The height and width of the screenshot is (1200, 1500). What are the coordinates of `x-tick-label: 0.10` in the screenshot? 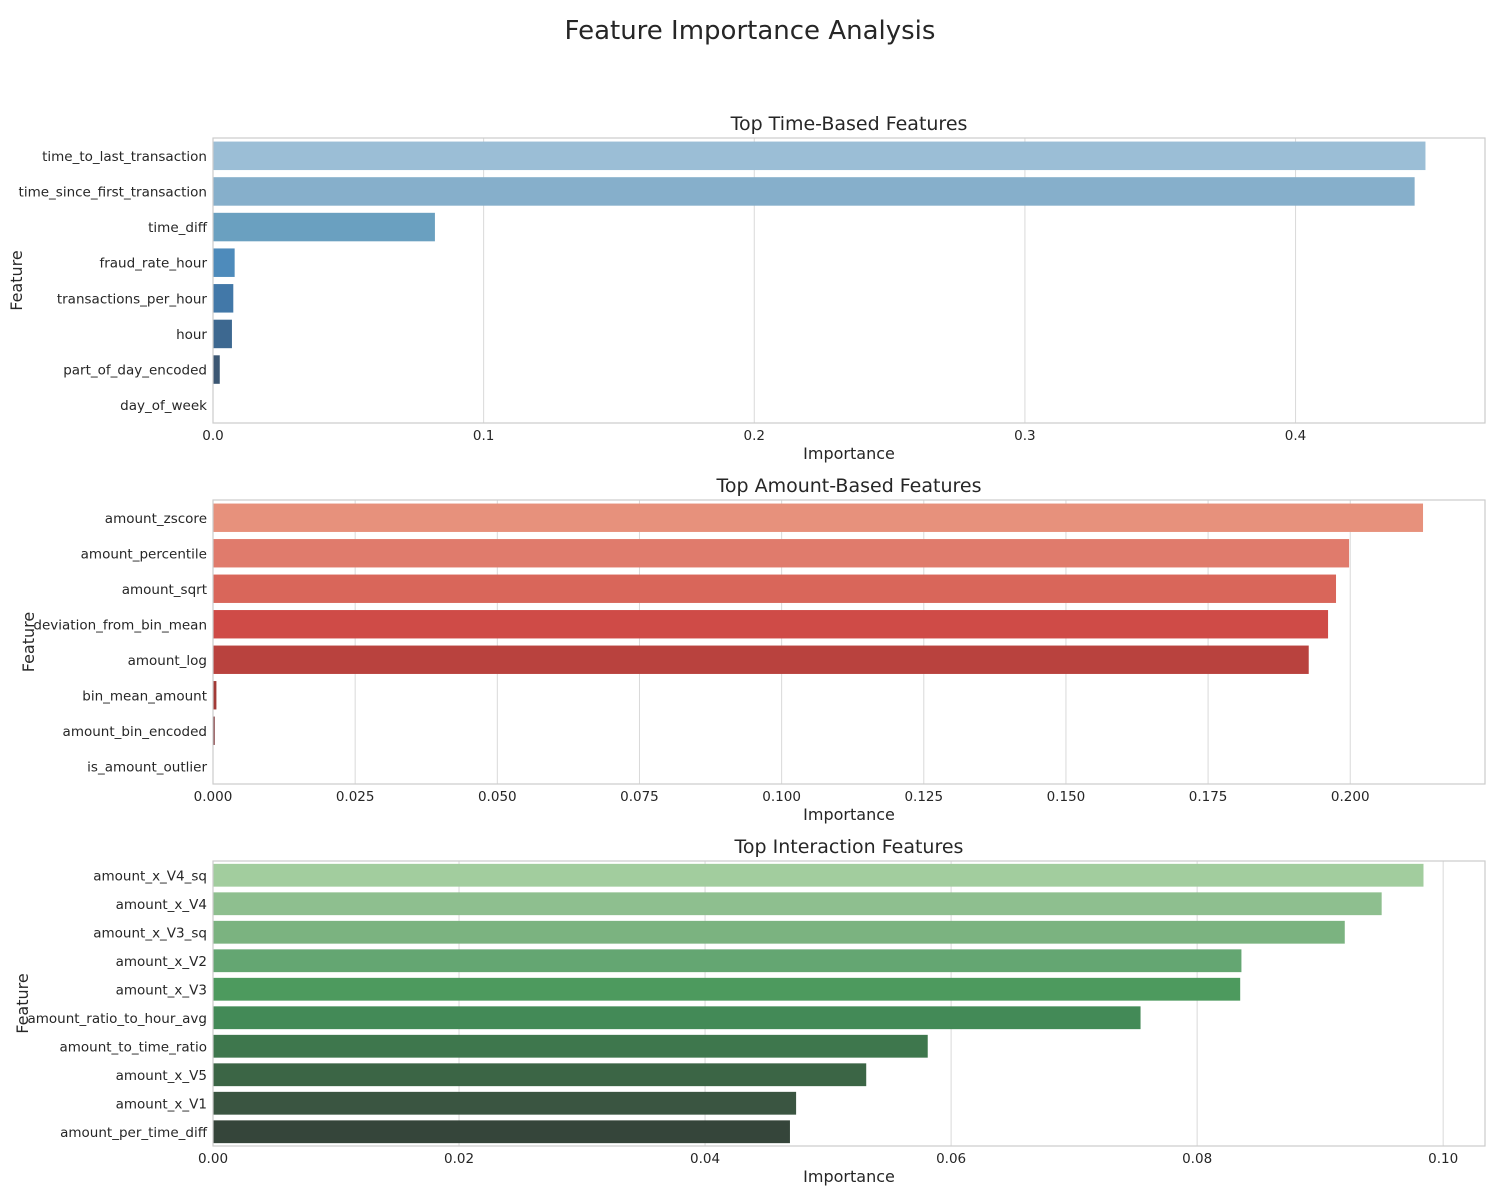 It's located at (1443, 1159).